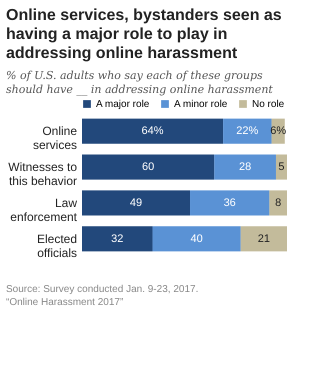 The height and width of the screenshot is (365, 309). I want to click on legend-label: No role, so click(268, 104).